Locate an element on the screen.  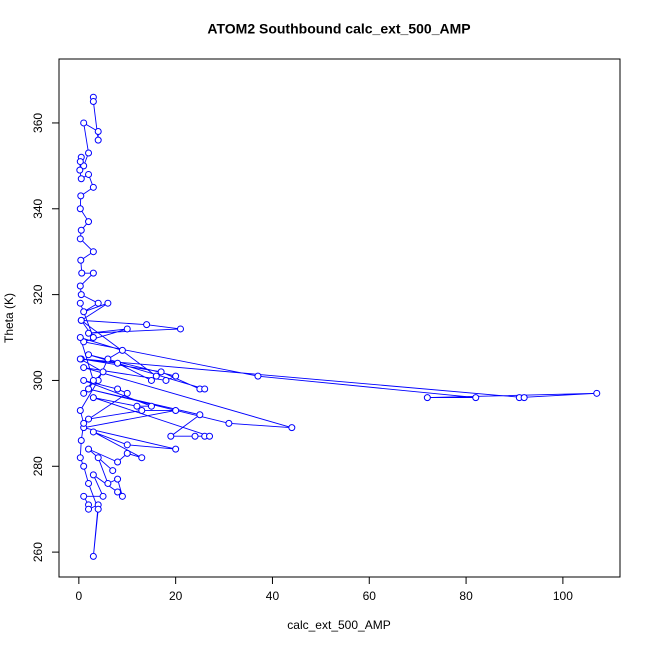
y-axis-label: Theta (K) is located at coordinates (9, 318).